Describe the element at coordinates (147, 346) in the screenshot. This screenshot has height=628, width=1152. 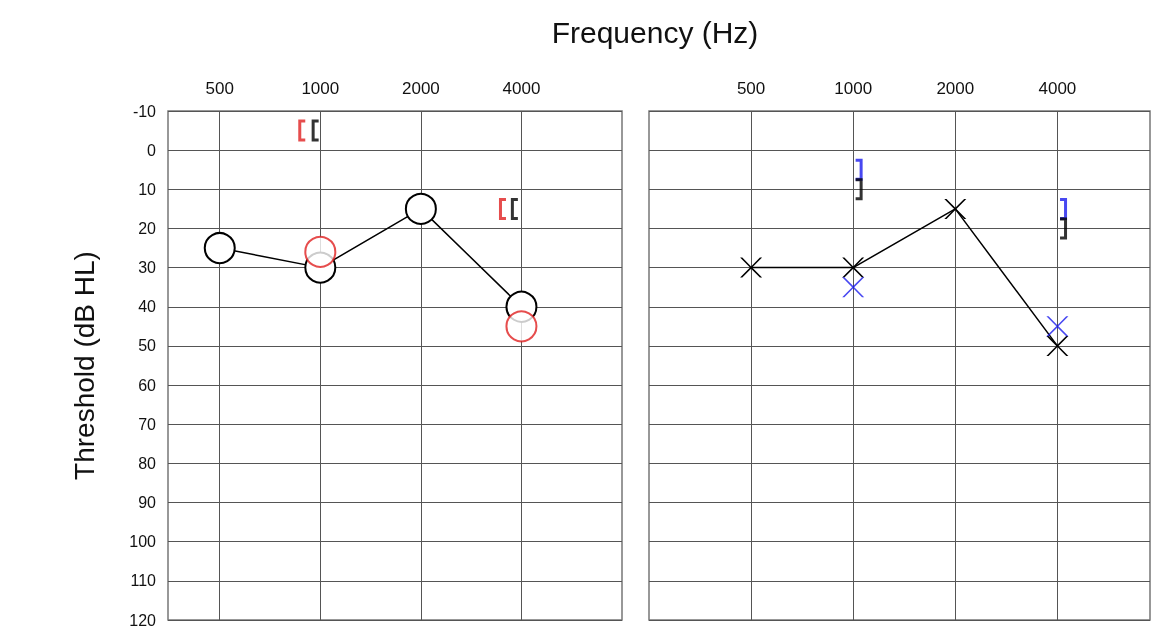
I see `y-tick-label: 50` at that location.